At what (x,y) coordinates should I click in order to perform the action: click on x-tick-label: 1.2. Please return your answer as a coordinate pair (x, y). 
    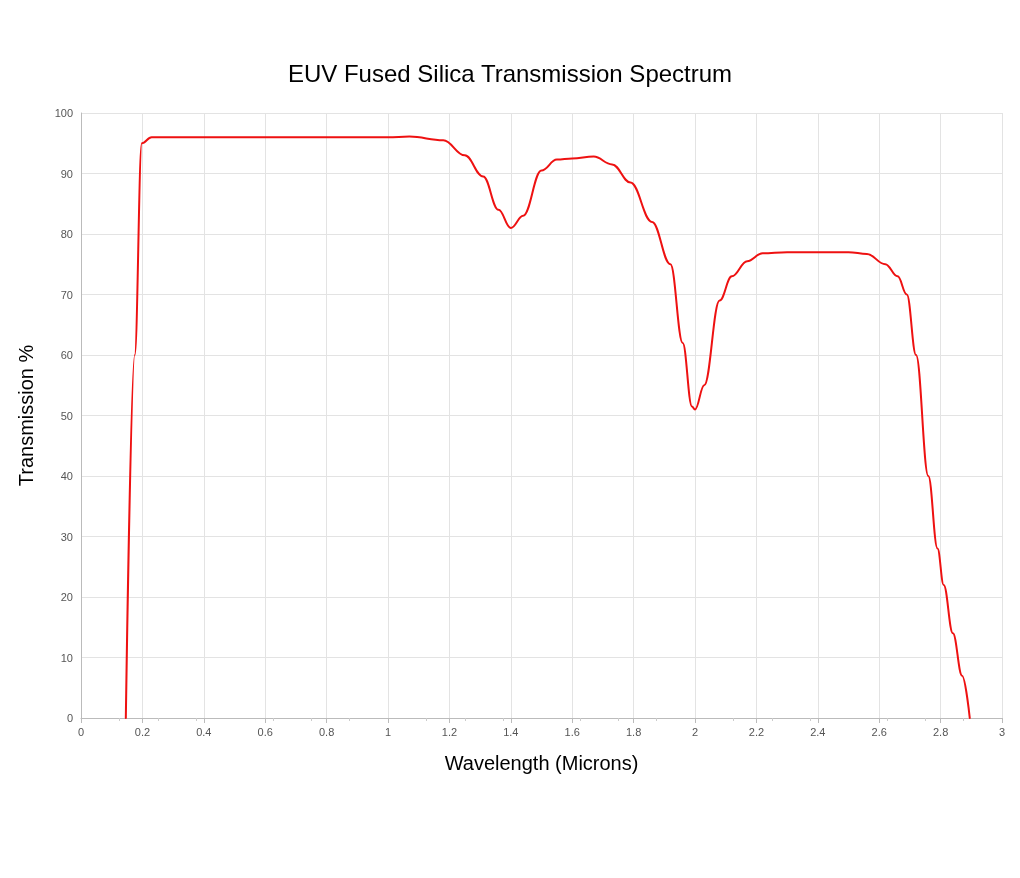
    Looking at the image, I should click on (449, 731).